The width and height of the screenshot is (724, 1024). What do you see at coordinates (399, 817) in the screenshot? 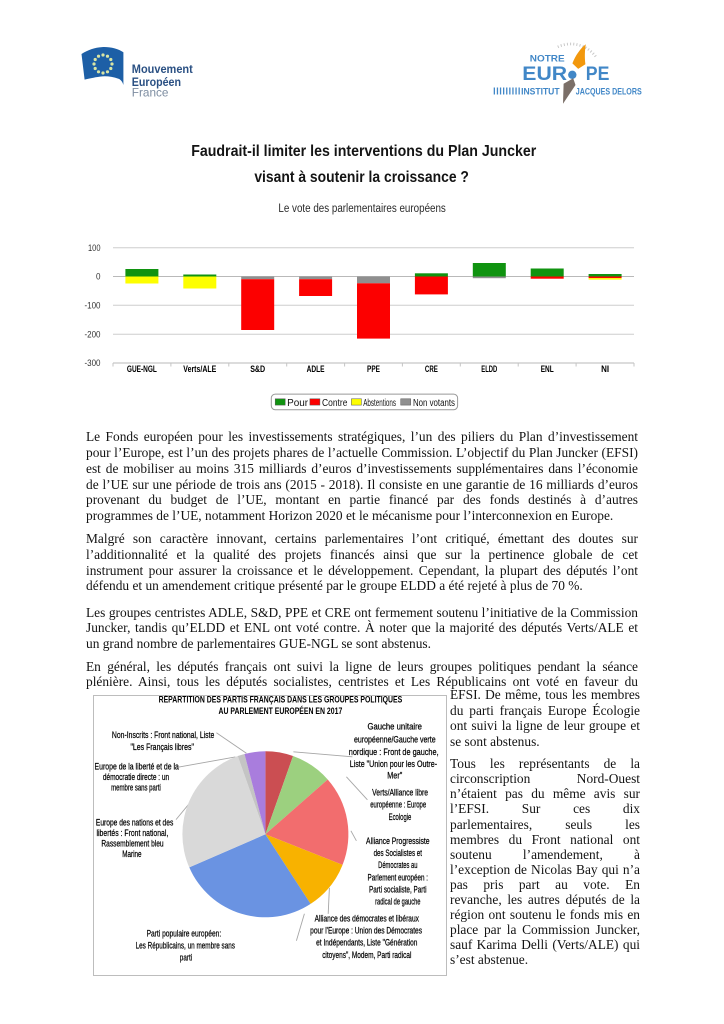
I see `svg-text: Ecologie` at bounding box center [399, 817].